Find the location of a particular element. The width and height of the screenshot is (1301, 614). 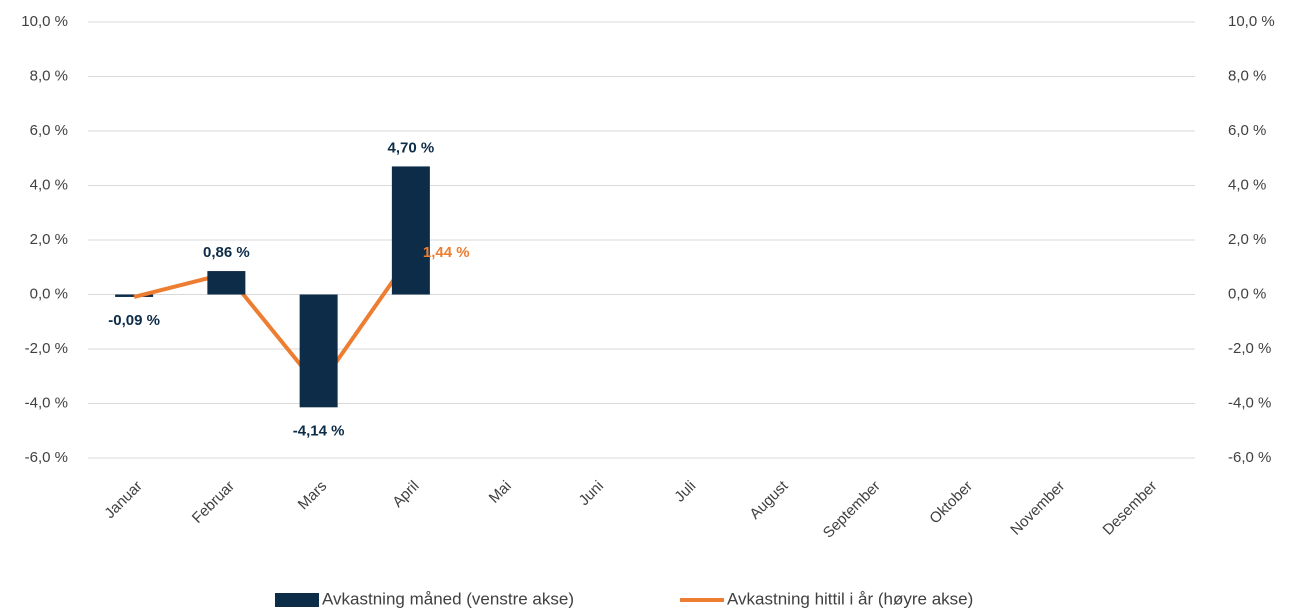

y-tick-label: -2,0 % is located at coordinates (46, 348).